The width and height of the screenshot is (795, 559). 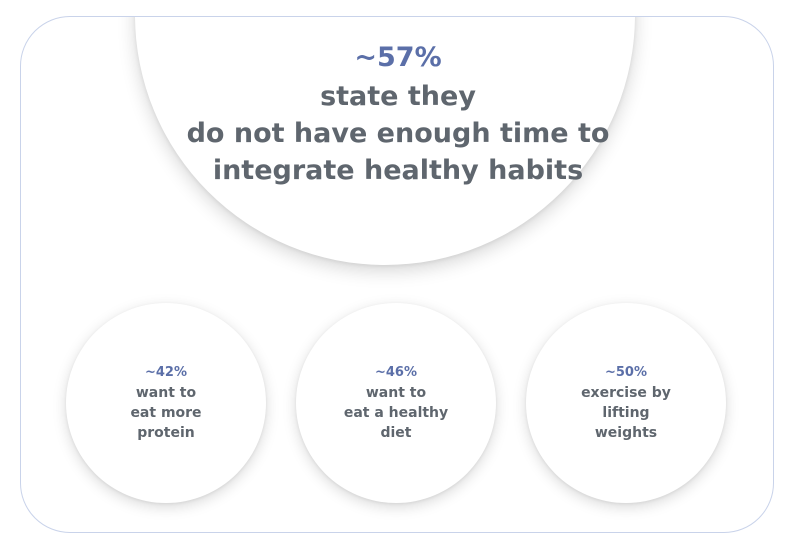 What do you see at coordinates (626, 403) in the screenshot?
I see `stat-circle-lifting-weights: ~50% exercise by lifting weights` at bounding box center [626, 403].